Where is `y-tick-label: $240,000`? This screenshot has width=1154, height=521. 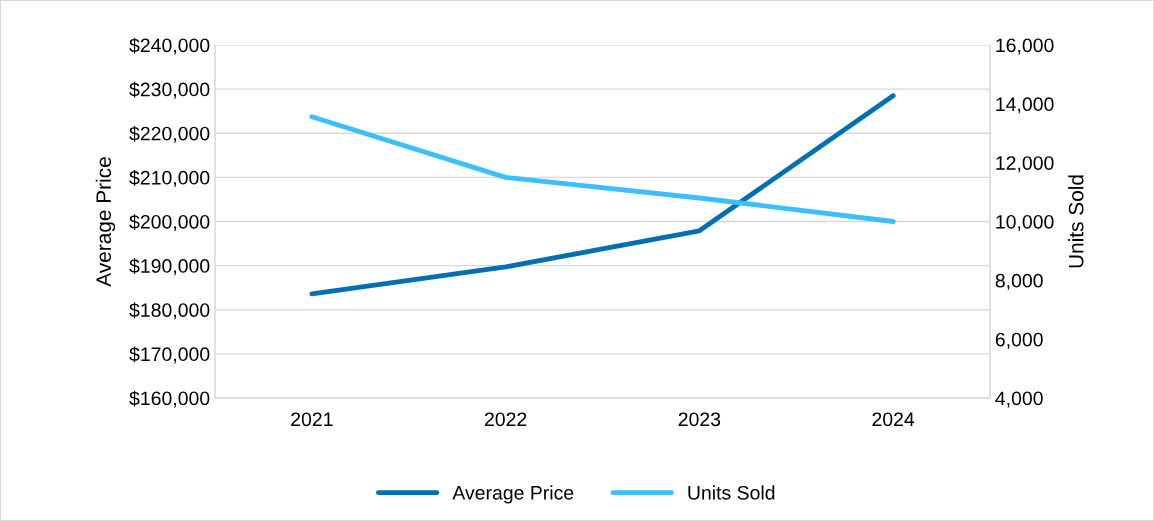 y-tick-label: $240,000 is located at coordinates (169, 46).